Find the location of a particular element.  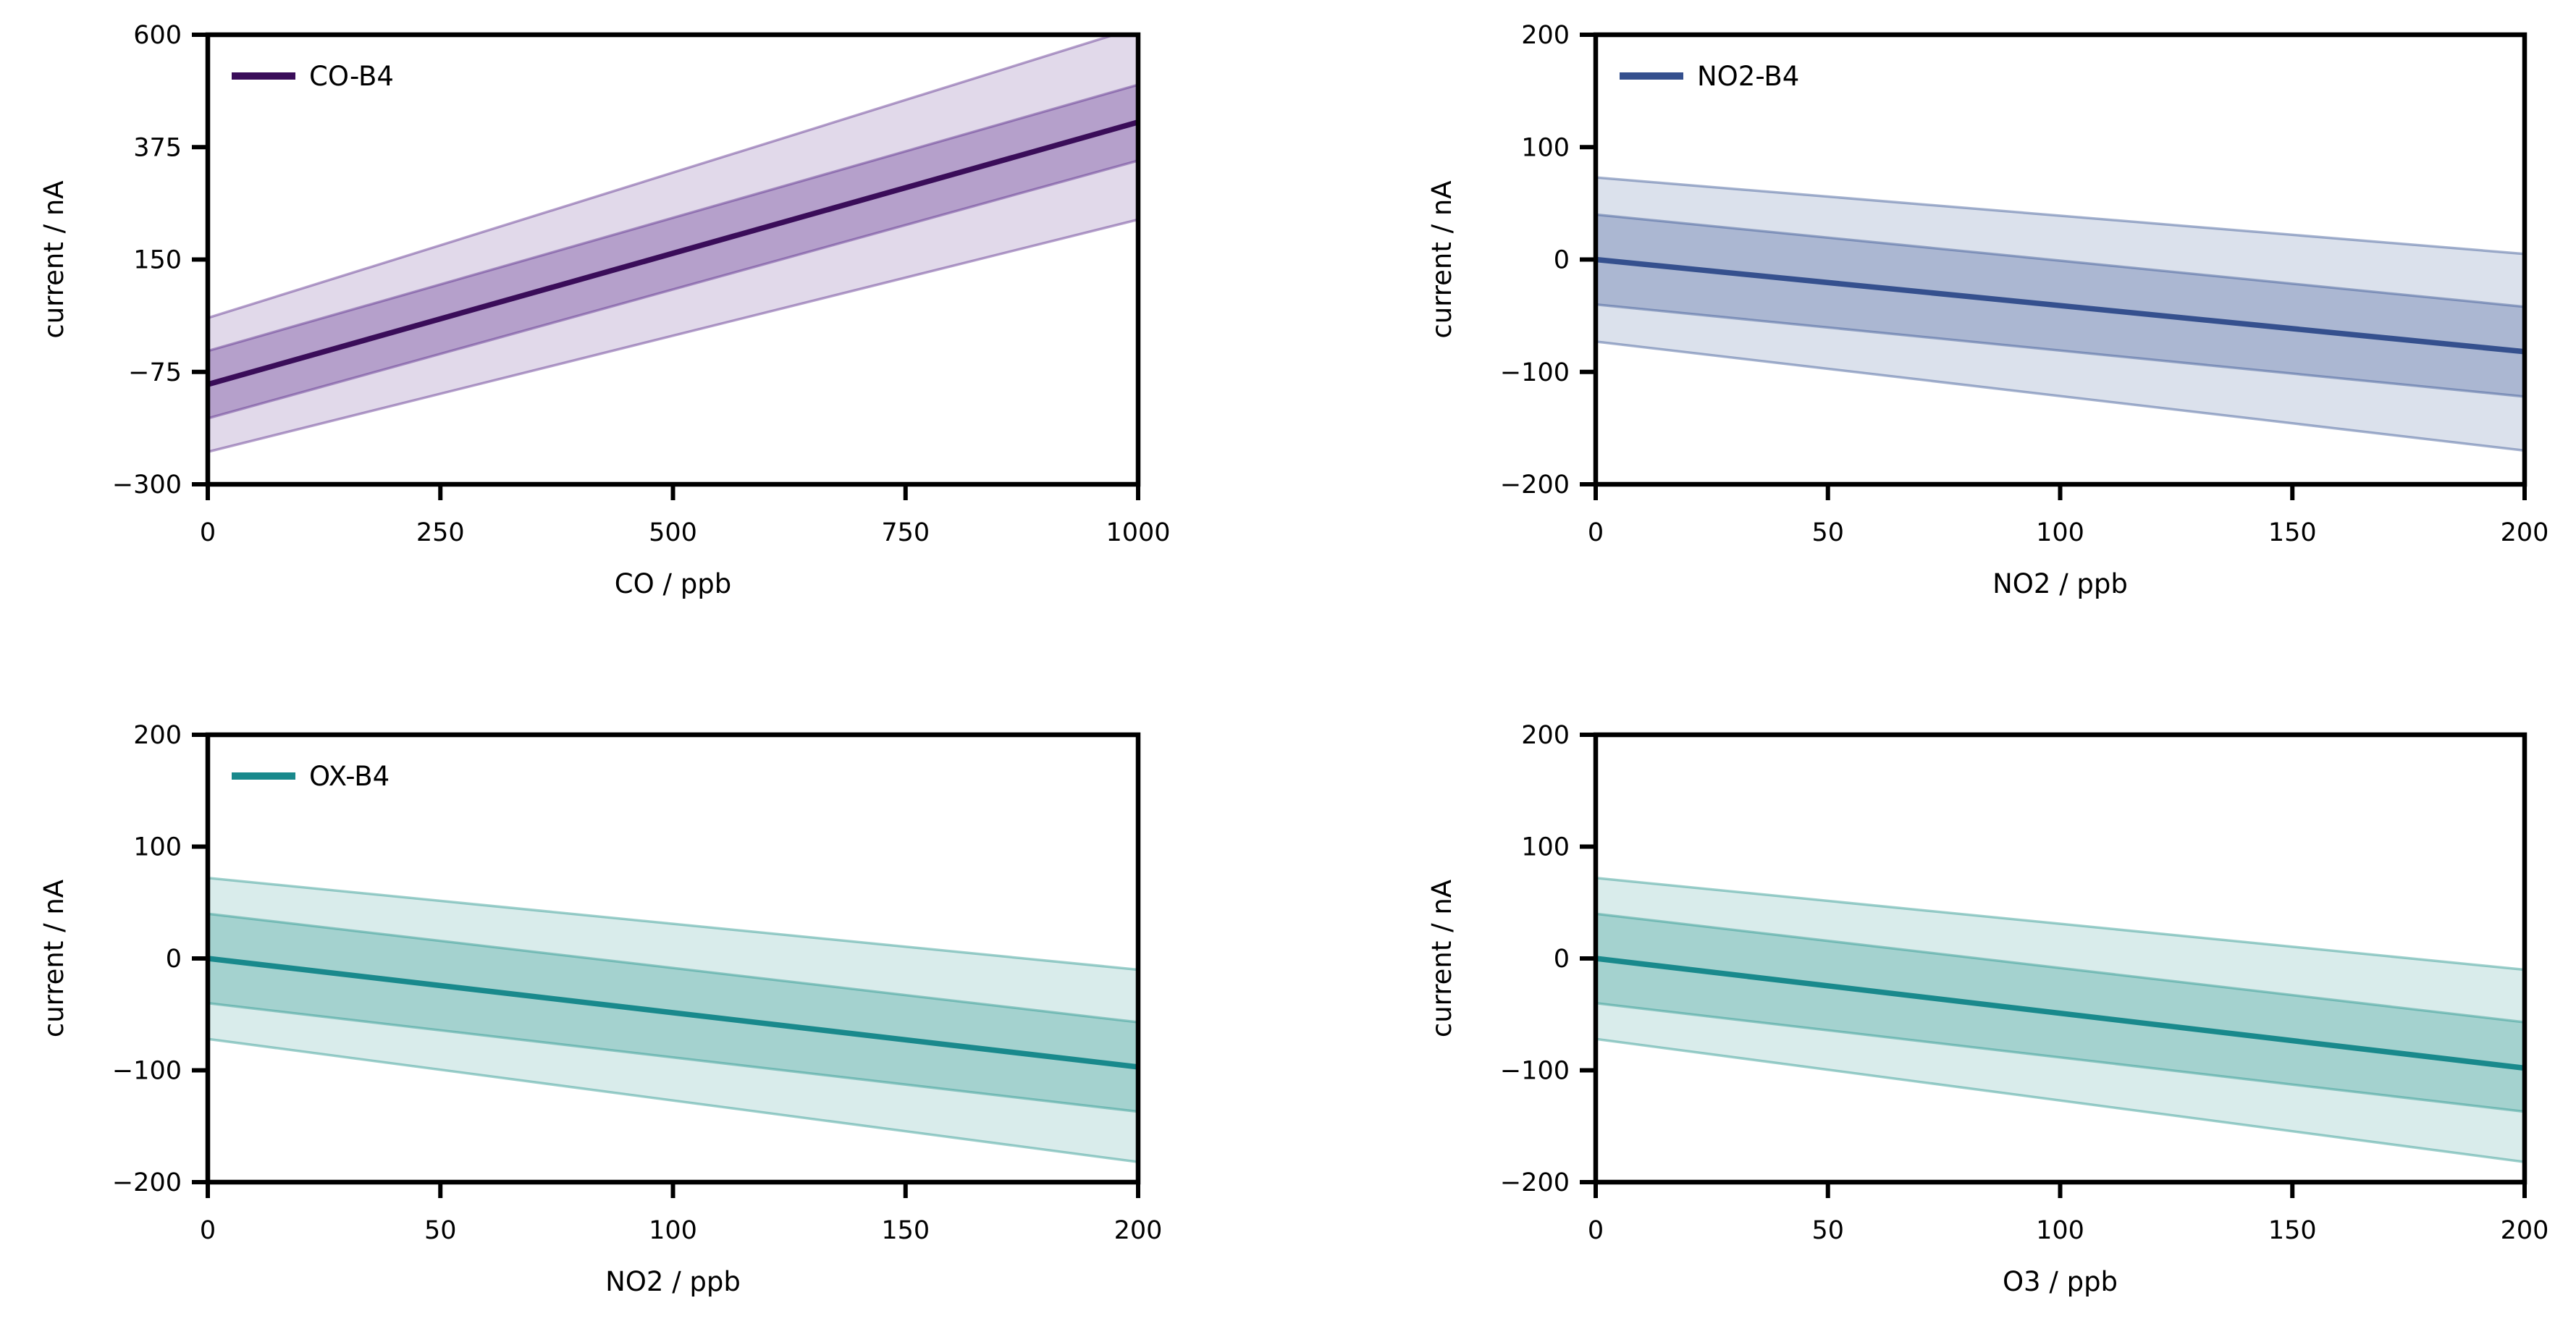

band-outer-uncertainty-co-b4 is located at coordinates (673, 244).